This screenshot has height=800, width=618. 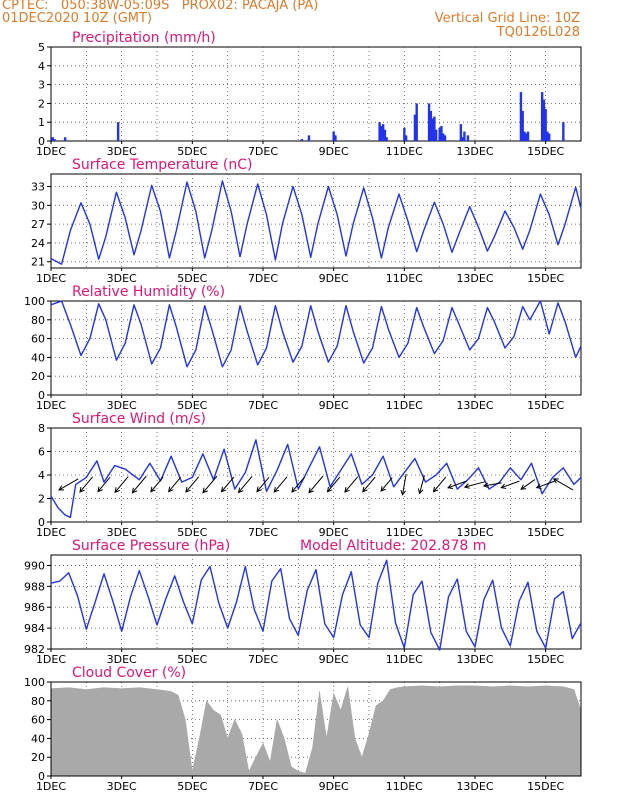 I want to click on panel-title: Relative Humidity (%), so click(x=148, y=292).